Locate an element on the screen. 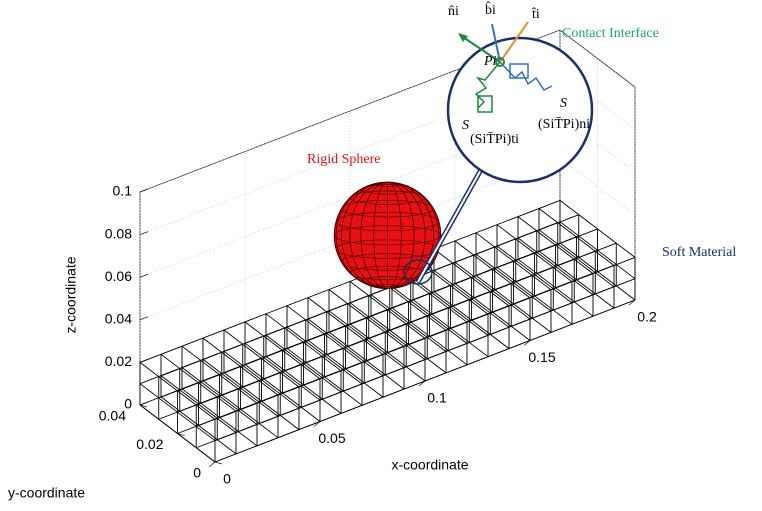 The width and height of the screenshot is (762, 511). inset-circle is located at coordinates (520, 110).